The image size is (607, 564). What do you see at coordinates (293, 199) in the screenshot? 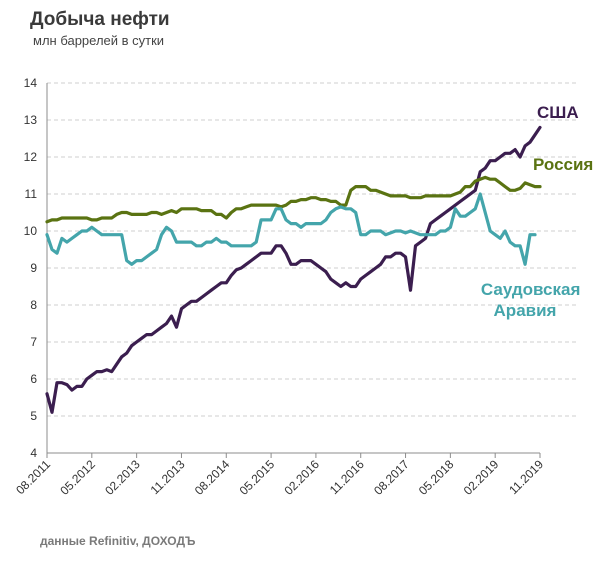
I see `series-line-russia` at bounding box center [293, 199].